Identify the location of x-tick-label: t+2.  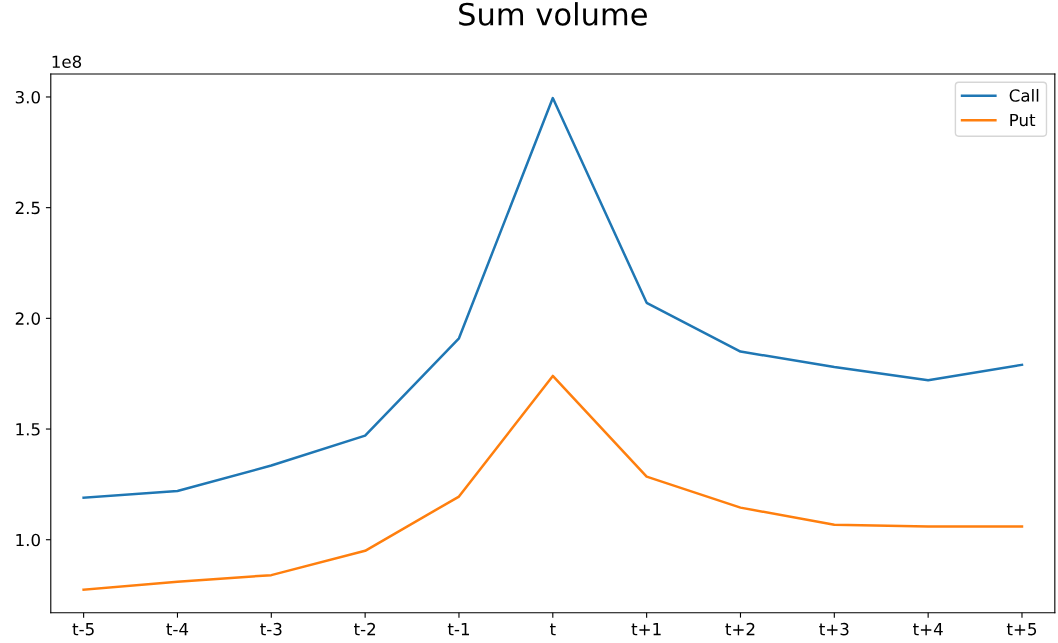
(740, 629).